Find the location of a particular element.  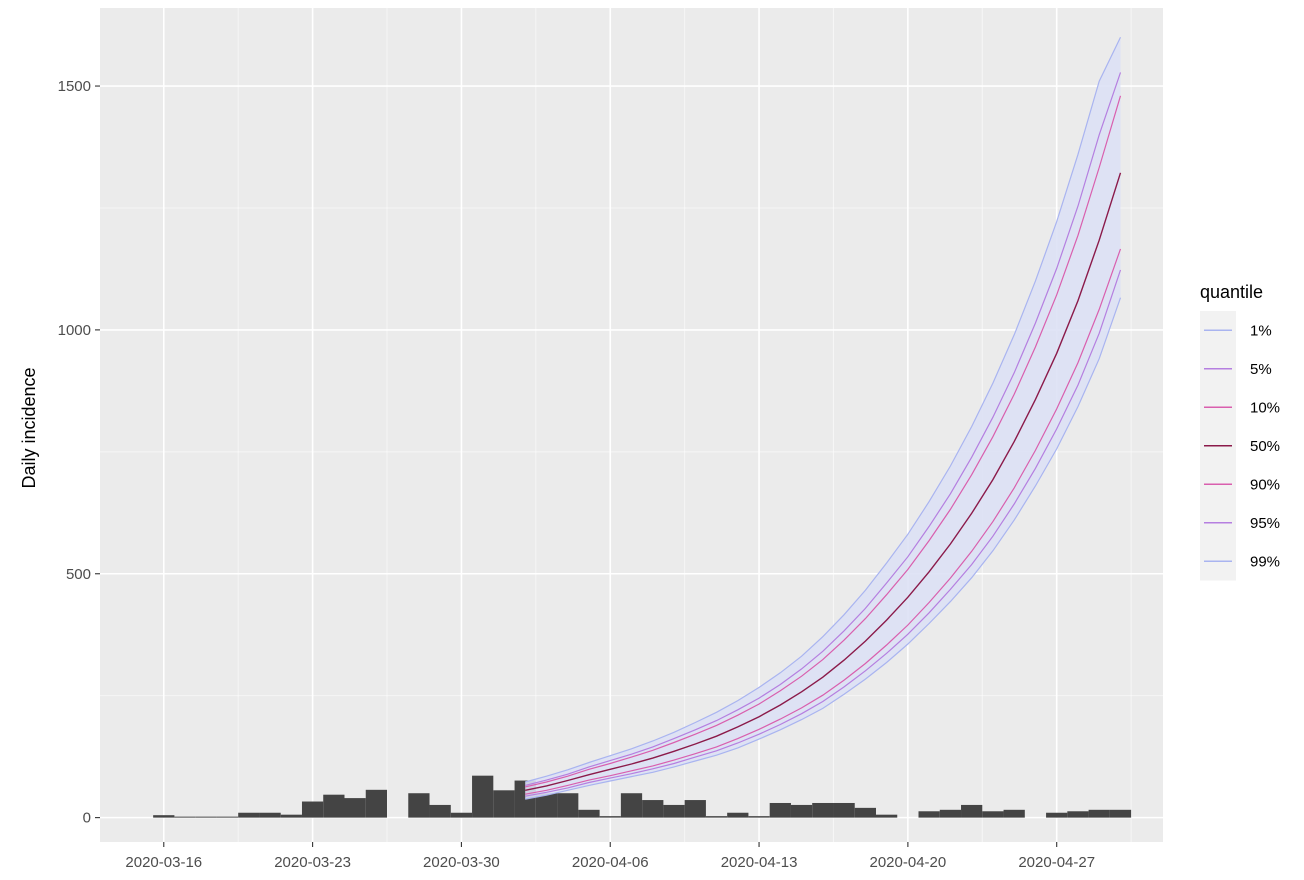

y-axis-ticks: 0 500 1000 1500 is located at coordinates (79, 452).